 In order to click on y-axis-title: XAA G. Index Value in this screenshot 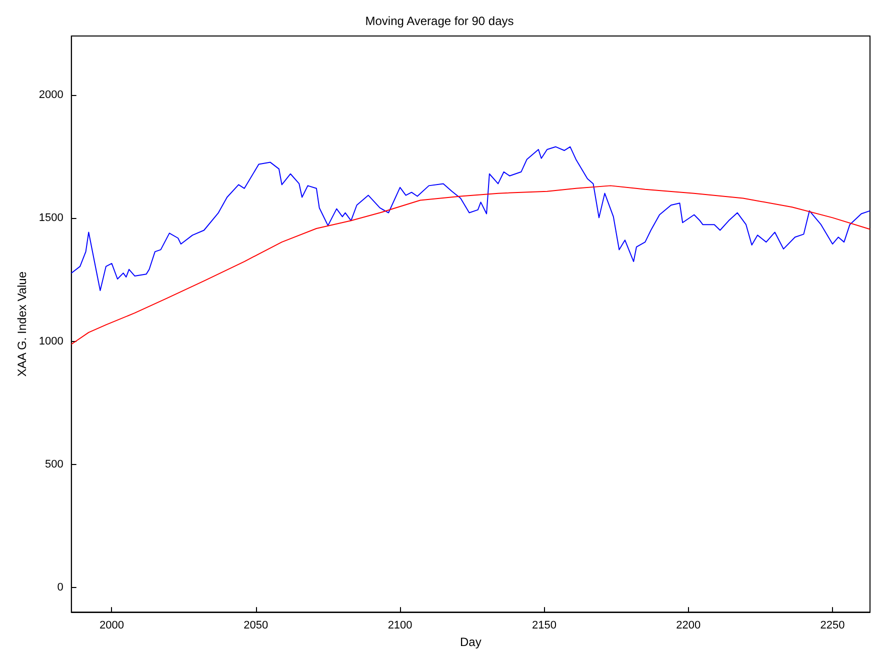, I will do `click(22, 324)`.